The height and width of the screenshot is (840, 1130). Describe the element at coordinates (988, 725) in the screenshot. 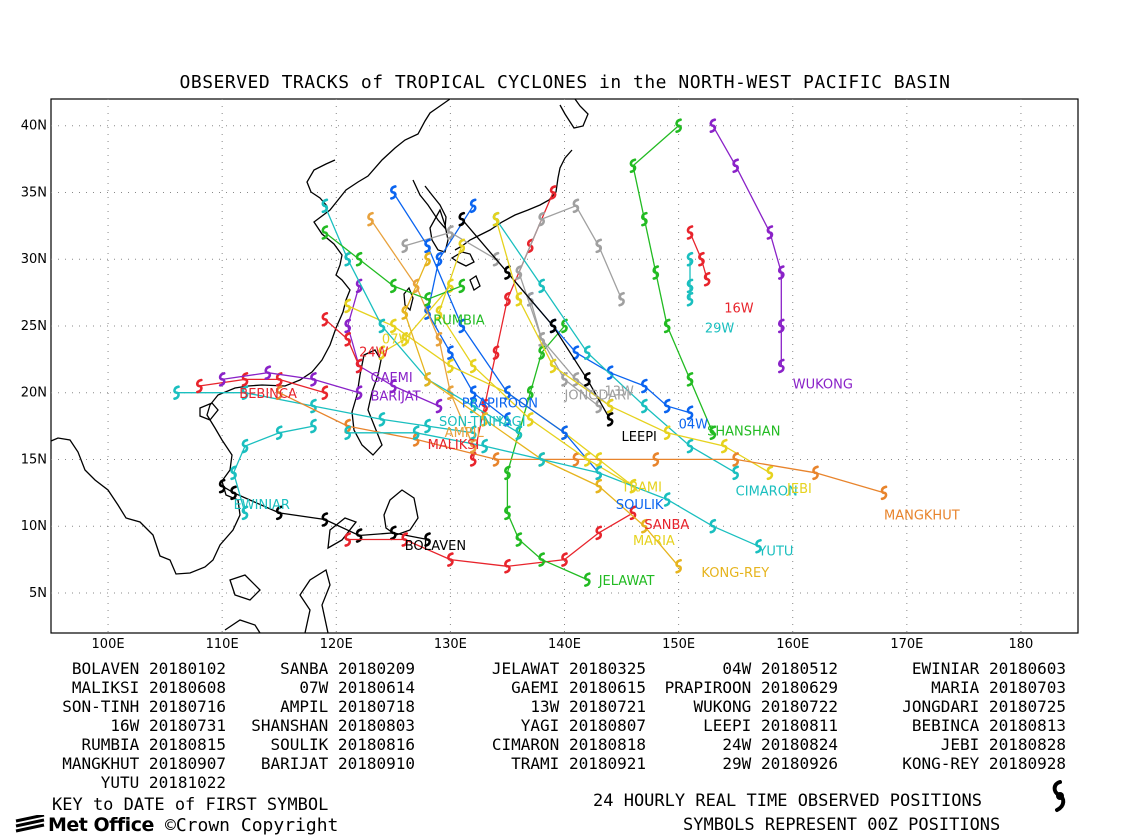

I see `storm-key-entry: BEBINCA 20180813` at that location.